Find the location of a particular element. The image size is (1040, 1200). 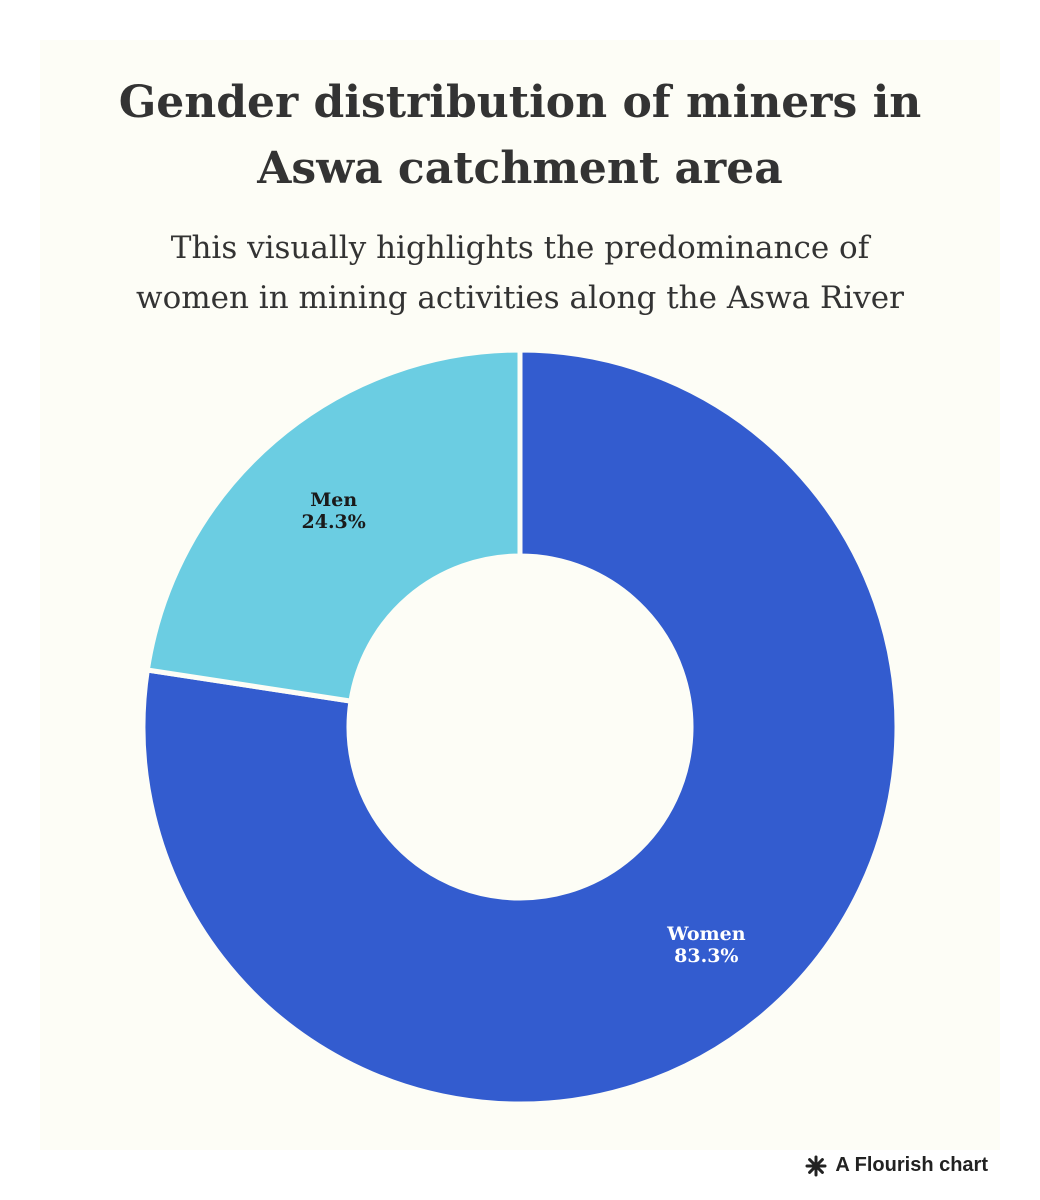

donut-label-women: Women 83.3% is located at coordinates (706, 945).